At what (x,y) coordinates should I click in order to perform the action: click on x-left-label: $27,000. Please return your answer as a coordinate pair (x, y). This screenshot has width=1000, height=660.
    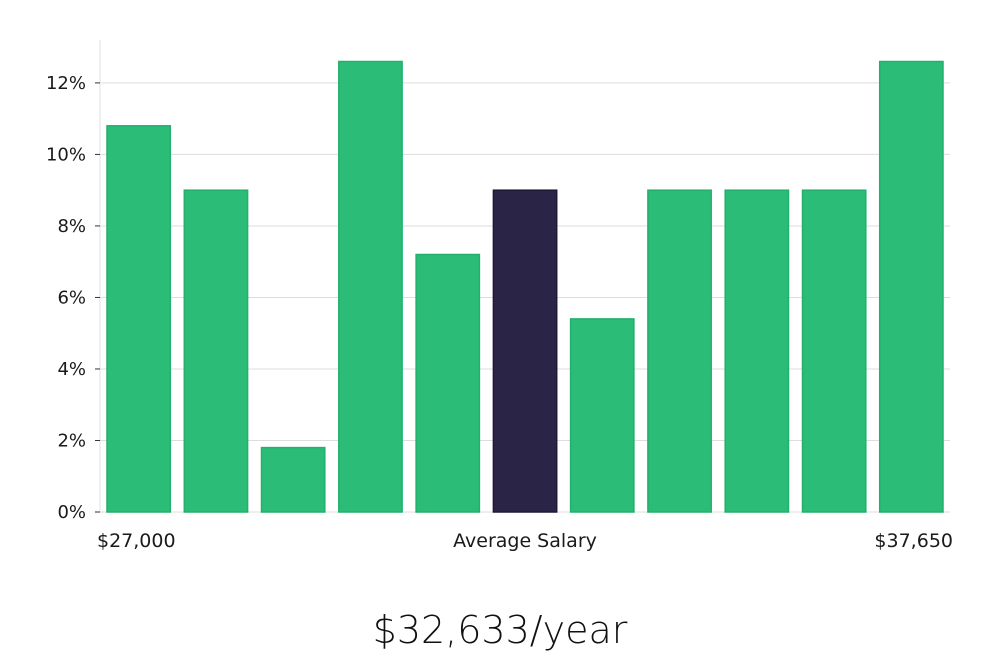
    Looking at the image, I should click on (136, 541).